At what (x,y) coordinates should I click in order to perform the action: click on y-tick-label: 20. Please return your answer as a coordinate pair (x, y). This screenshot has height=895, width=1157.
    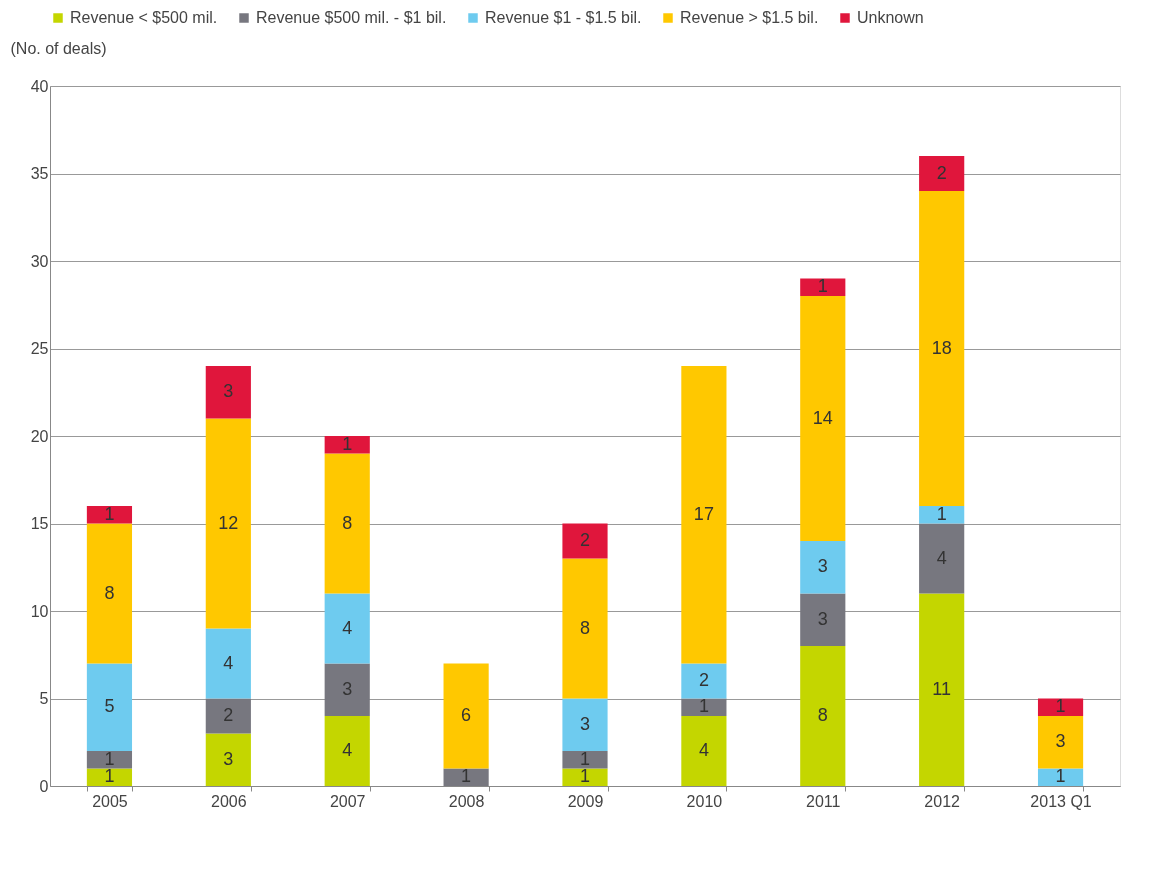
    Looking at the image, I should click on (39, 436).